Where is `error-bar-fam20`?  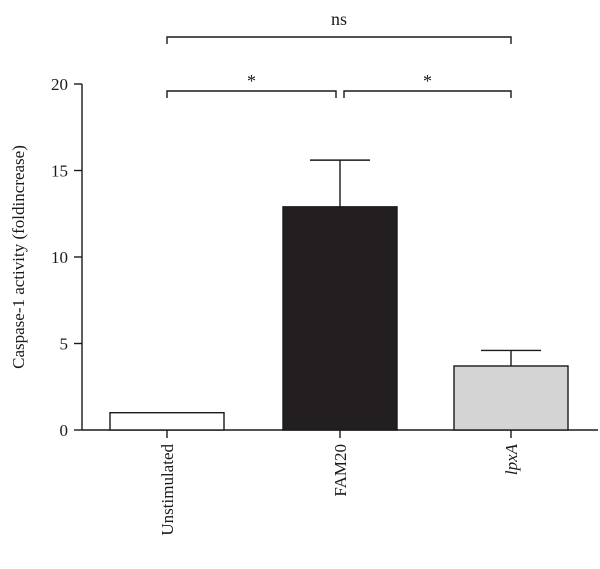
error-bar-fam20 is located at coordinates (340, 183).